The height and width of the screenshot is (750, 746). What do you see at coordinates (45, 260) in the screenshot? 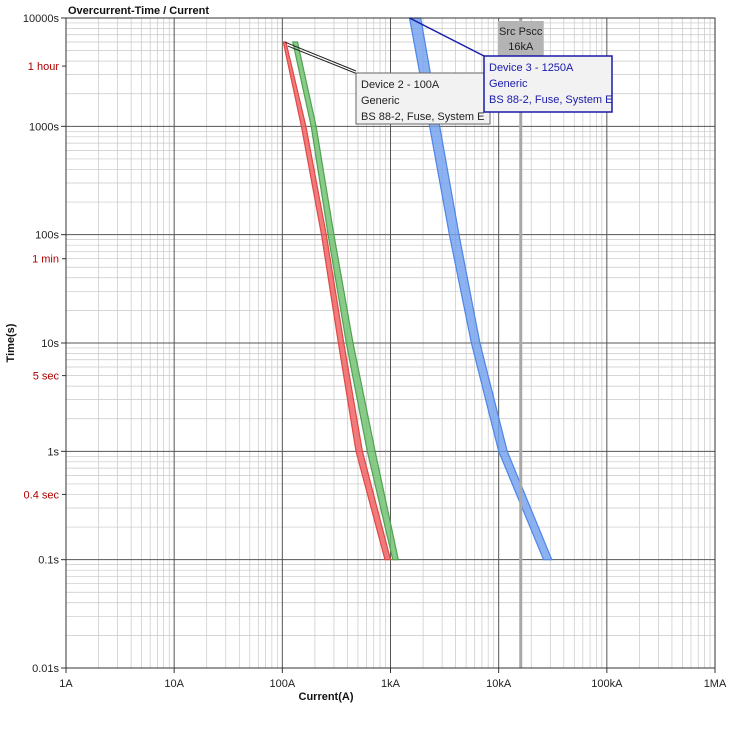
I see `y-time-label: 1 min` at bounding box center [45, 260].